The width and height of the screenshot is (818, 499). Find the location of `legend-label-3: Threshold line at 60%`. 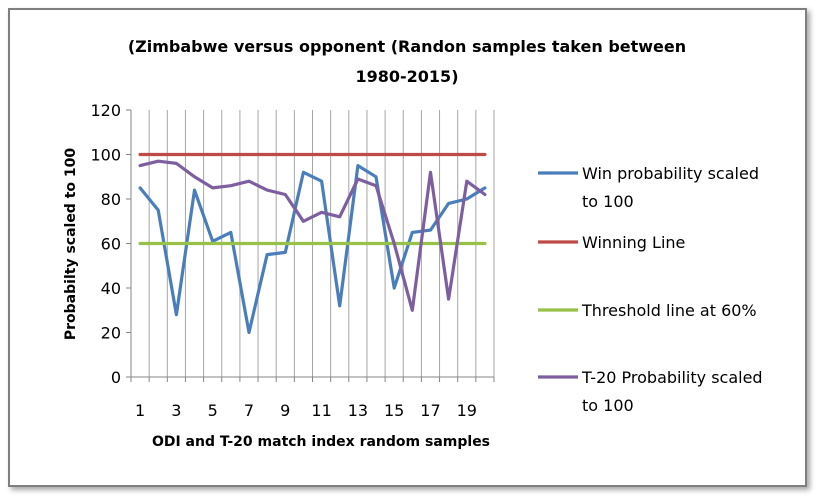

legend-label-3: Threshold line at 60% is located at coordinates (669, 310).